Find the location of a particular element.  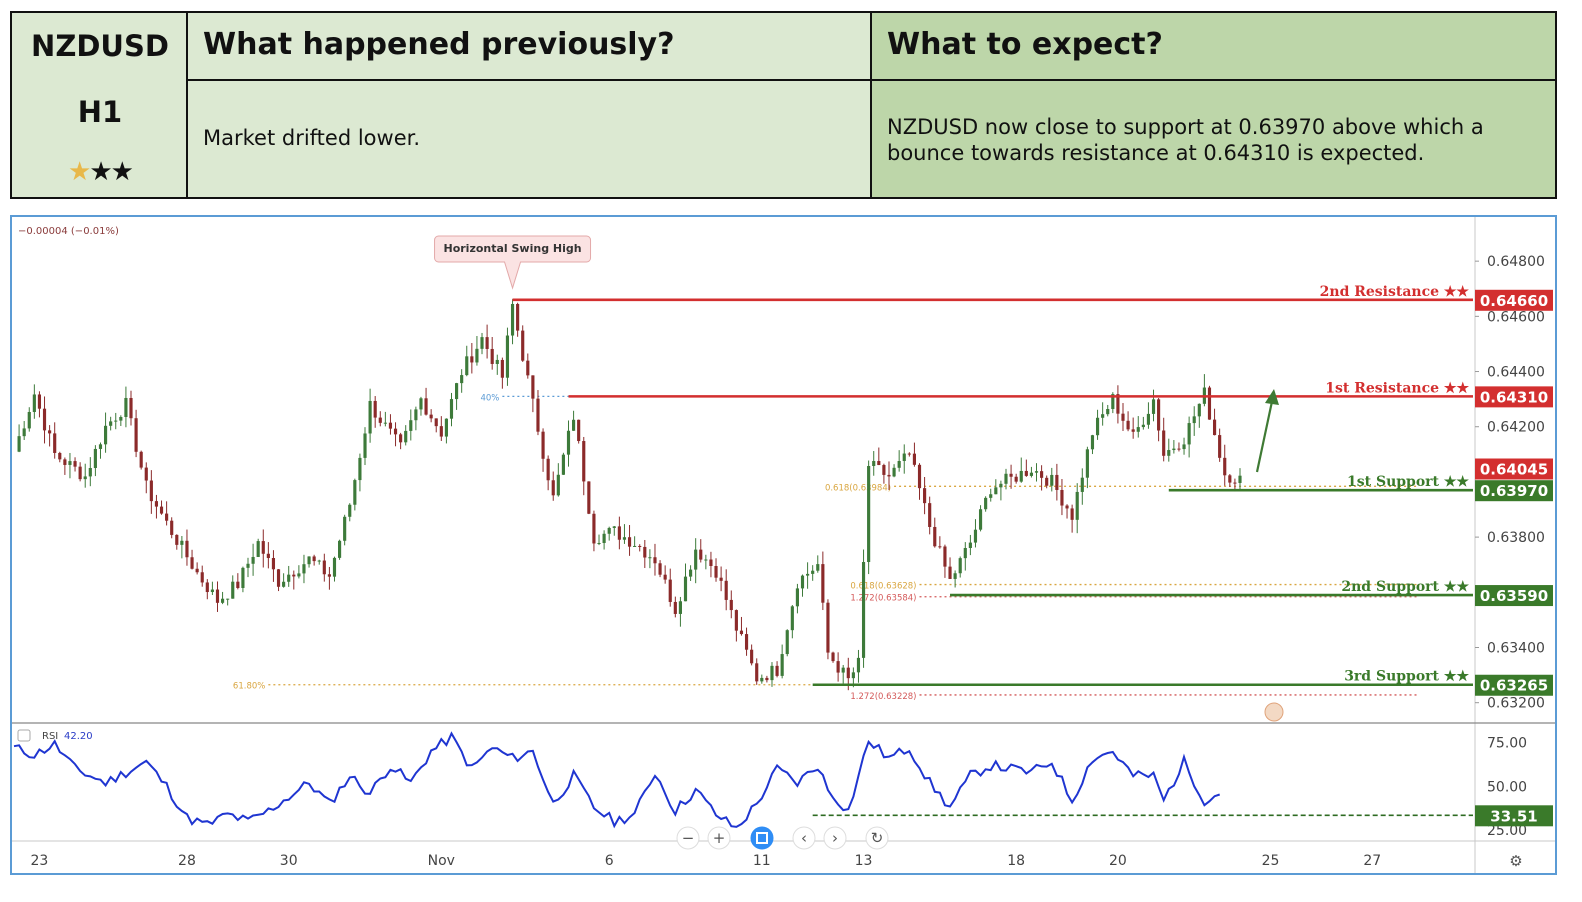

annotation-callout is located at coordinates (513, 262).